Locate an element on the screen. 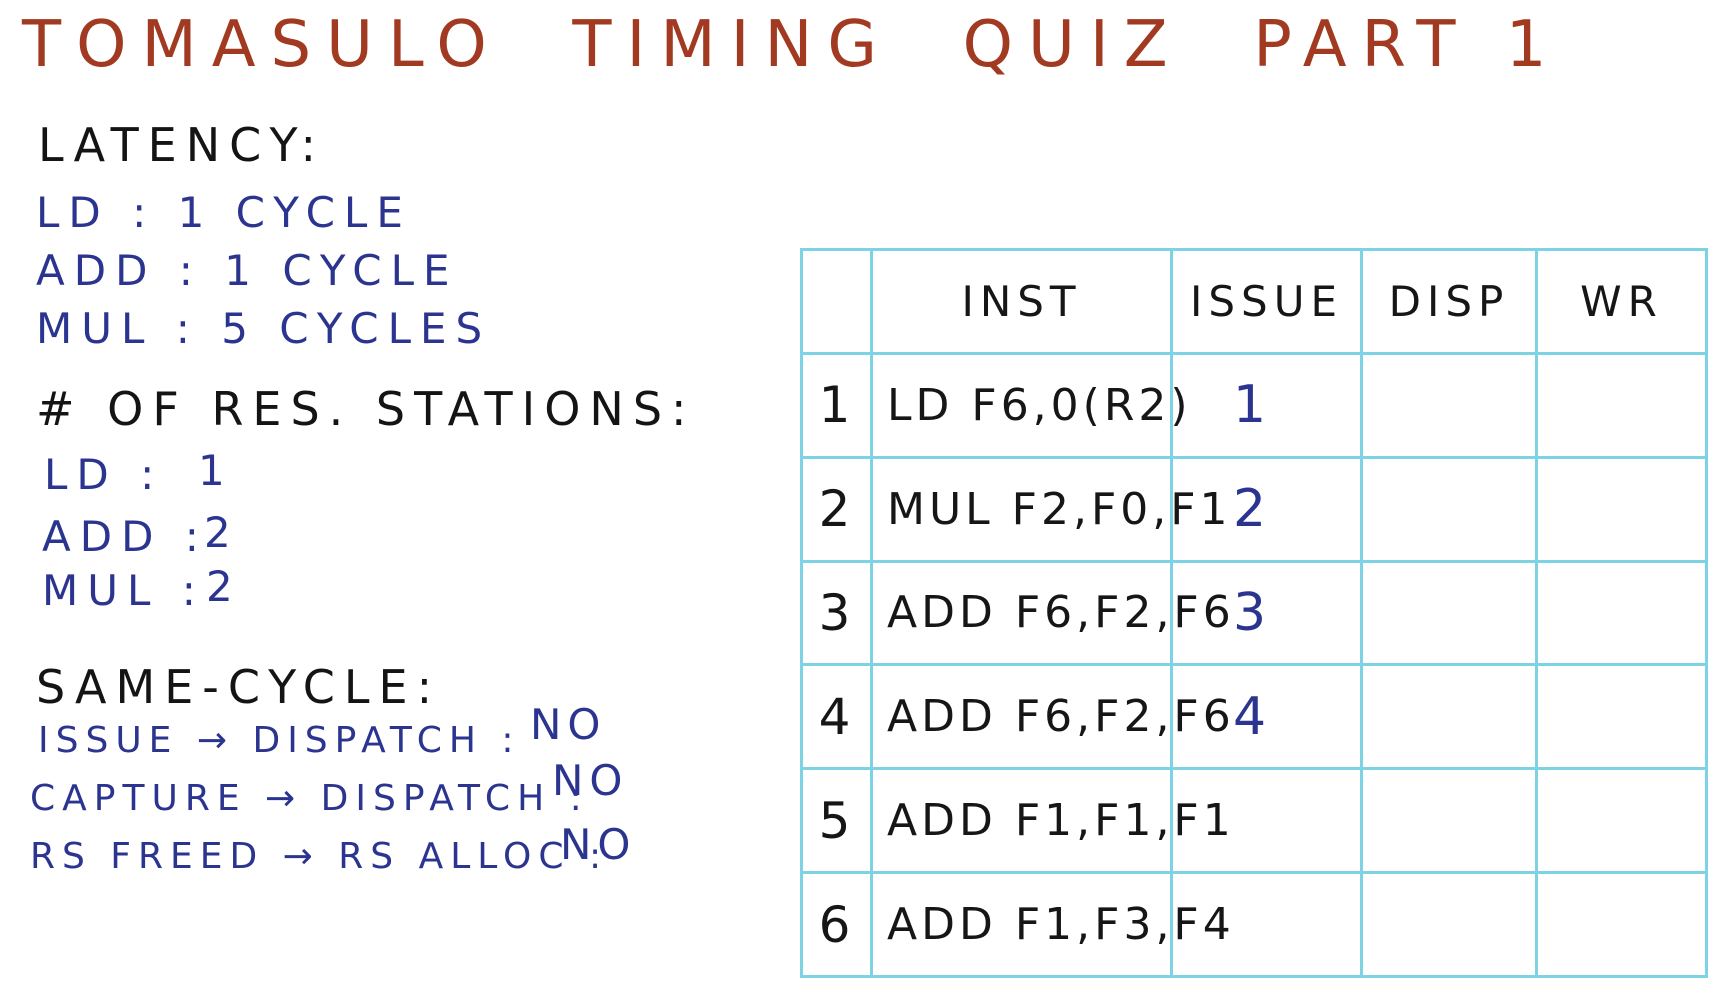 The height and width of the screenshot is (993, 1734). rs-freed-alloc-value: NO is located at coordinates (598, 844).